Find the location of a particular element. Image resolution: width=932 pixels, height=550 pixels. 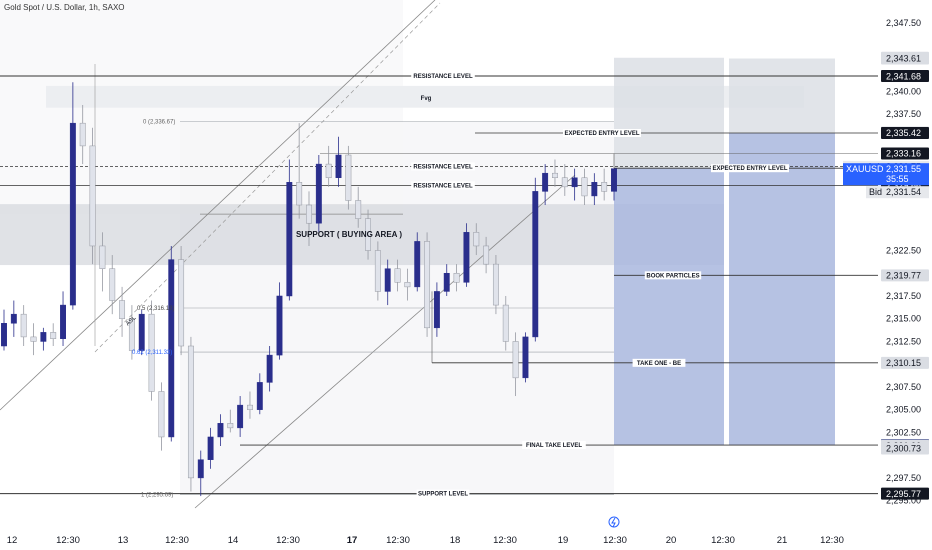

price-tag-9: 2,319.77 is located at coordinates (903, 276).